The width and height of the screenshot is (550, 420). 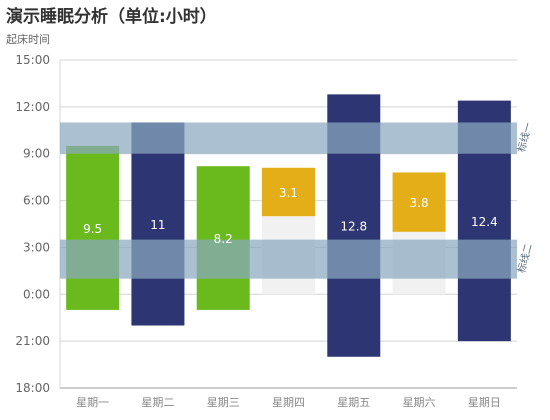 I want to click on x-tick-label: 星期三, so click(x=223, y=402).